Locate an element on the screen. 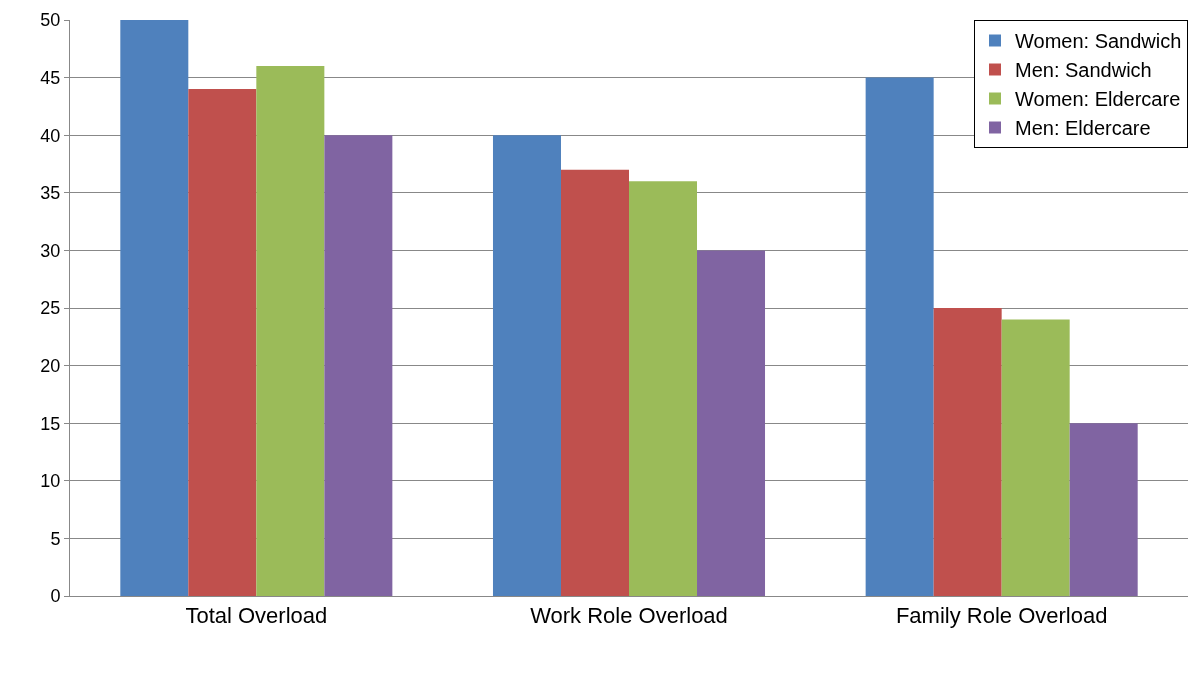 This screenshot has height=676, width=1193. legend-label: Men: Eldercare is located at coordinates (1083, 128).